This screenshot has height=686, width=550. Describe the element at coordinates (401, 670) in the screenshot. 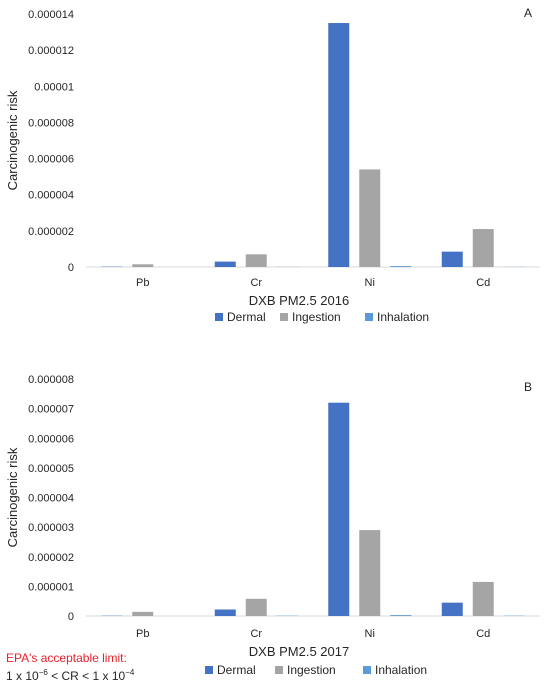

I see `panel-b-legend-label-inhalation: Inhalation` at that location.